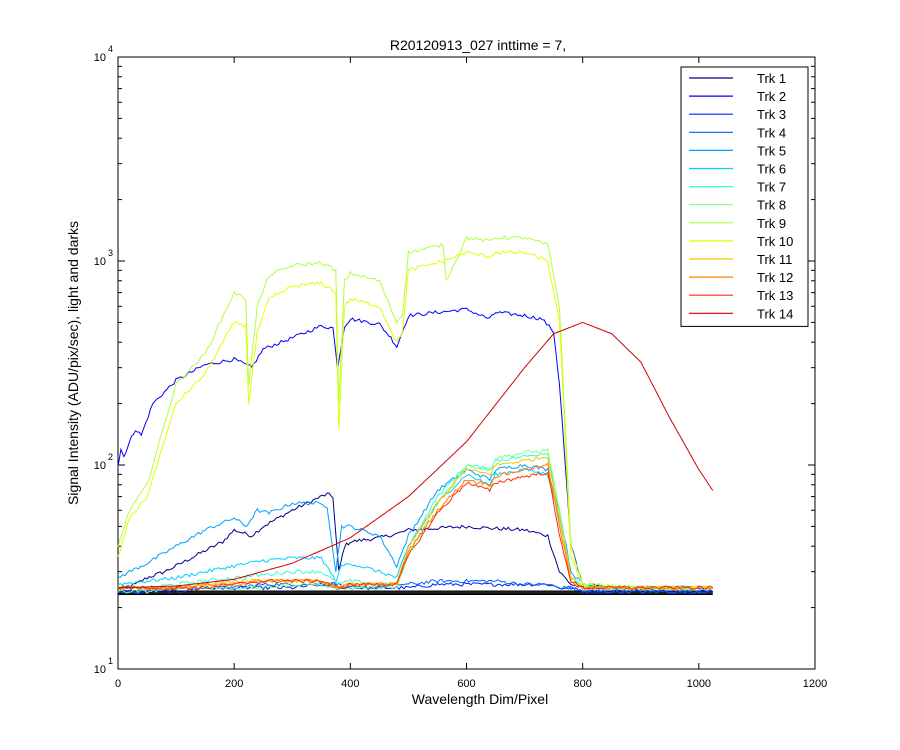 This screenshot has width=900, height=750. Describe the element at coordinates (771, 223) in the screenshot. I see `legend-entry: Trk 9` at that location.